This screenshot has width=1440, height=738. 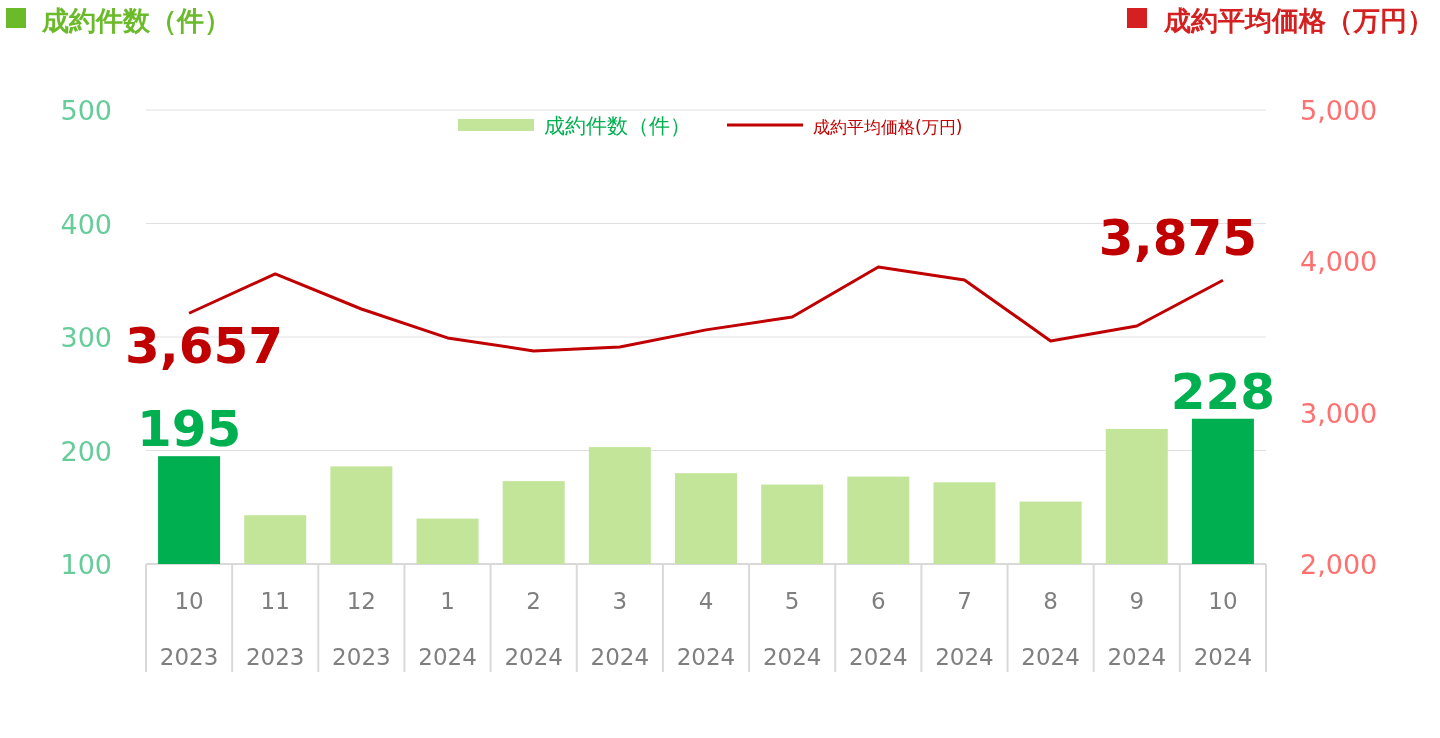 I want to click on category-label: 12 2023, so click(x=361, y=629).